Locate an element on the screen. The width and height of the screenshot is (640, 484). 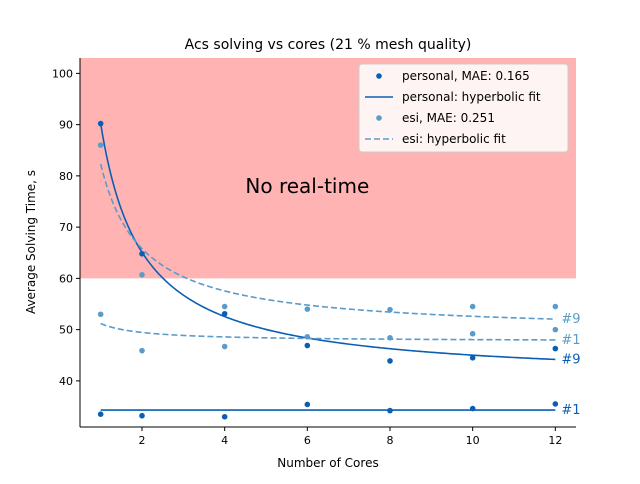
y-tick-label: 60 is located at coordinates (66, 278).